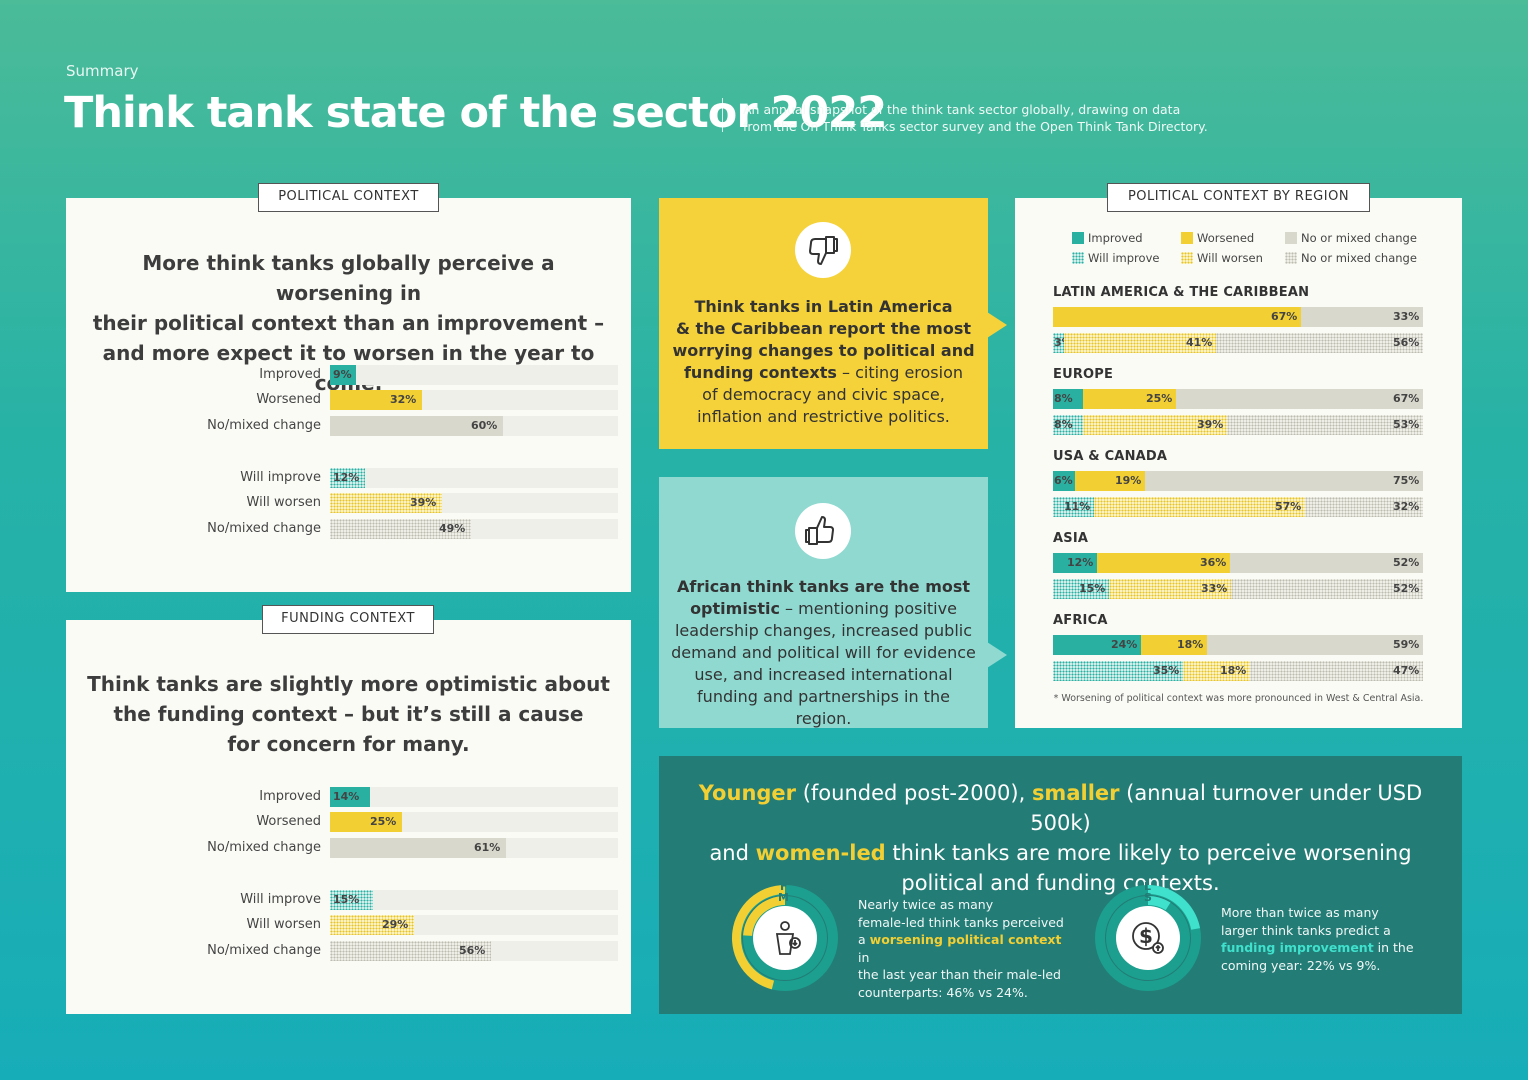  I want to click on region-forecast-bar: 8% 39% 53%, so click(1238, 425).